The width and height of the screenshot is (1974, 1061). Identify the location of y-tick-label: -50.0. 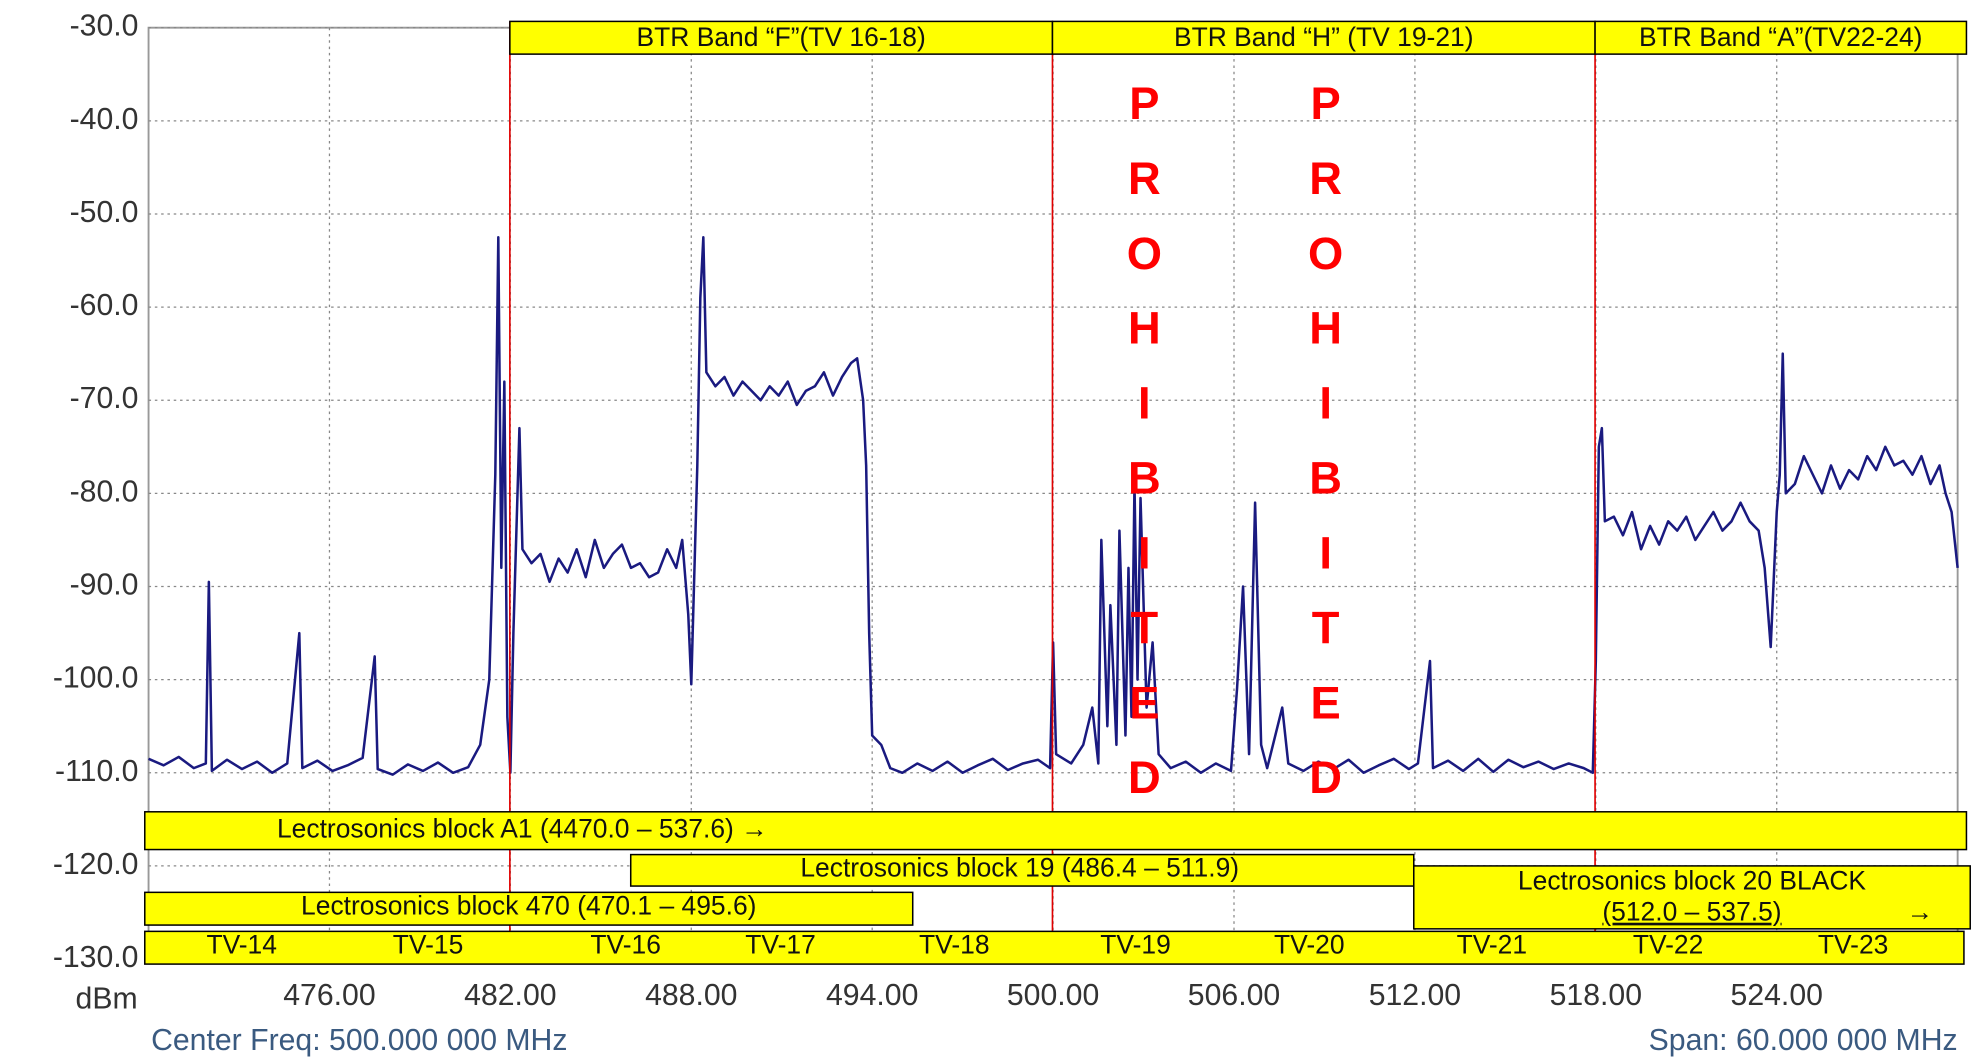
(104, 212).